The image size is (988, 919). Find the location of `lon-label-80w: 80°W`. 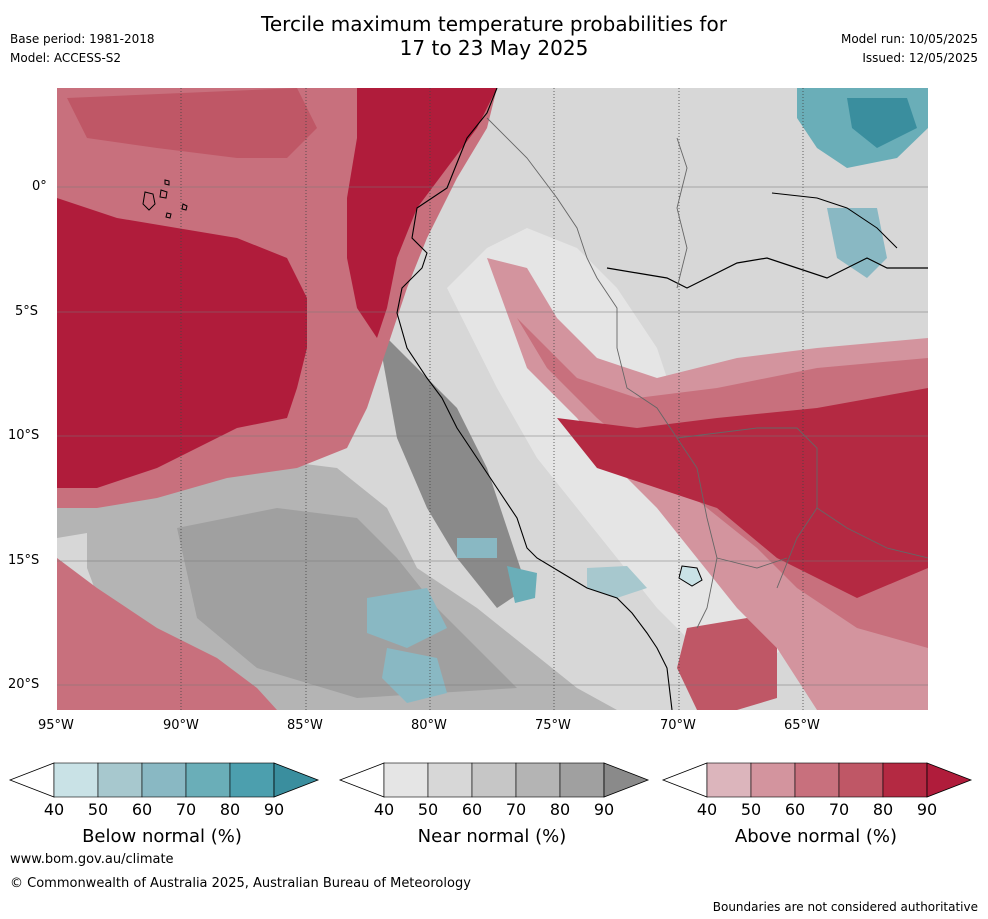

lon-label-80w: 80°W is located at coordinates (429, 725).